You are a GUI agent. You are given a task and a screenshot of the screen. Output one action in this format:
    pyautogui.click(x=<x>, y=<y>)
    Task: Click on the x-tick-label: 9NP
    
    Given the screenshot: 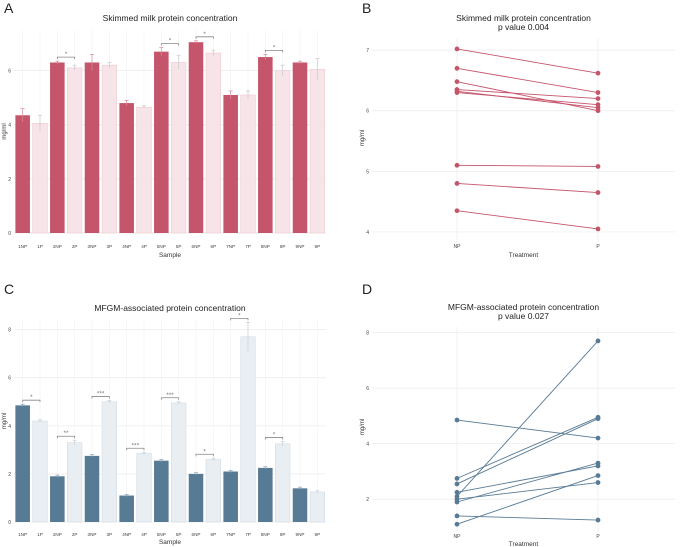 What is the action you would take?
    pyautogui.click(x=300, y=534)
    